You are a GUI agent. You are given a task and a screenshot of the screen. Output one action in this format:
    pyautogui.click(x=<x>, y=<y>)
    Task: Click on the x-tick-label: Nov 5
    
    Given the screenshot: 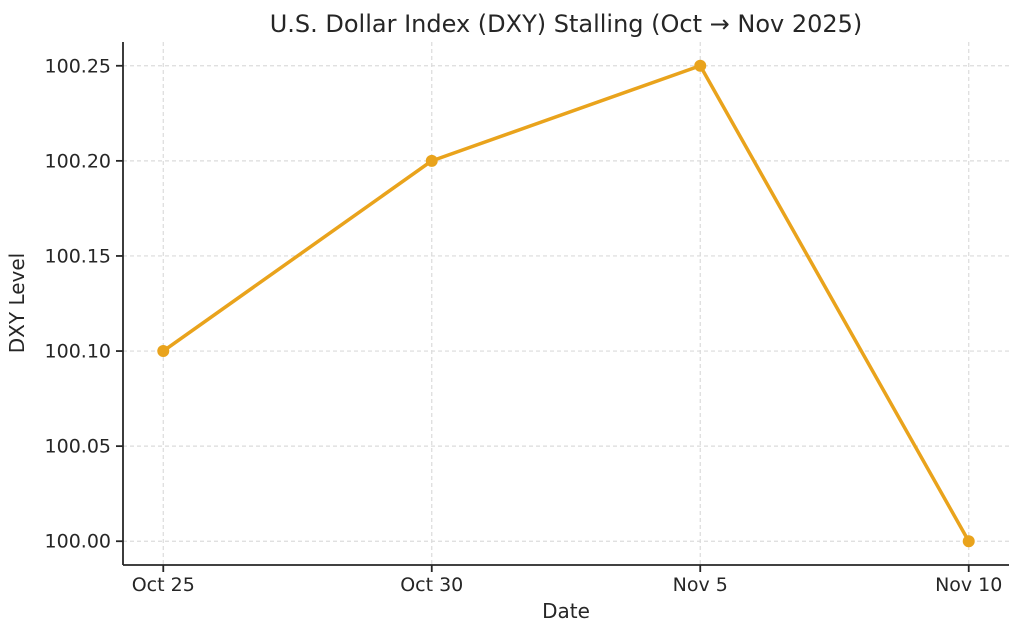 What is the action you would take?
    pyautogui.click(x=700, y=585)
    